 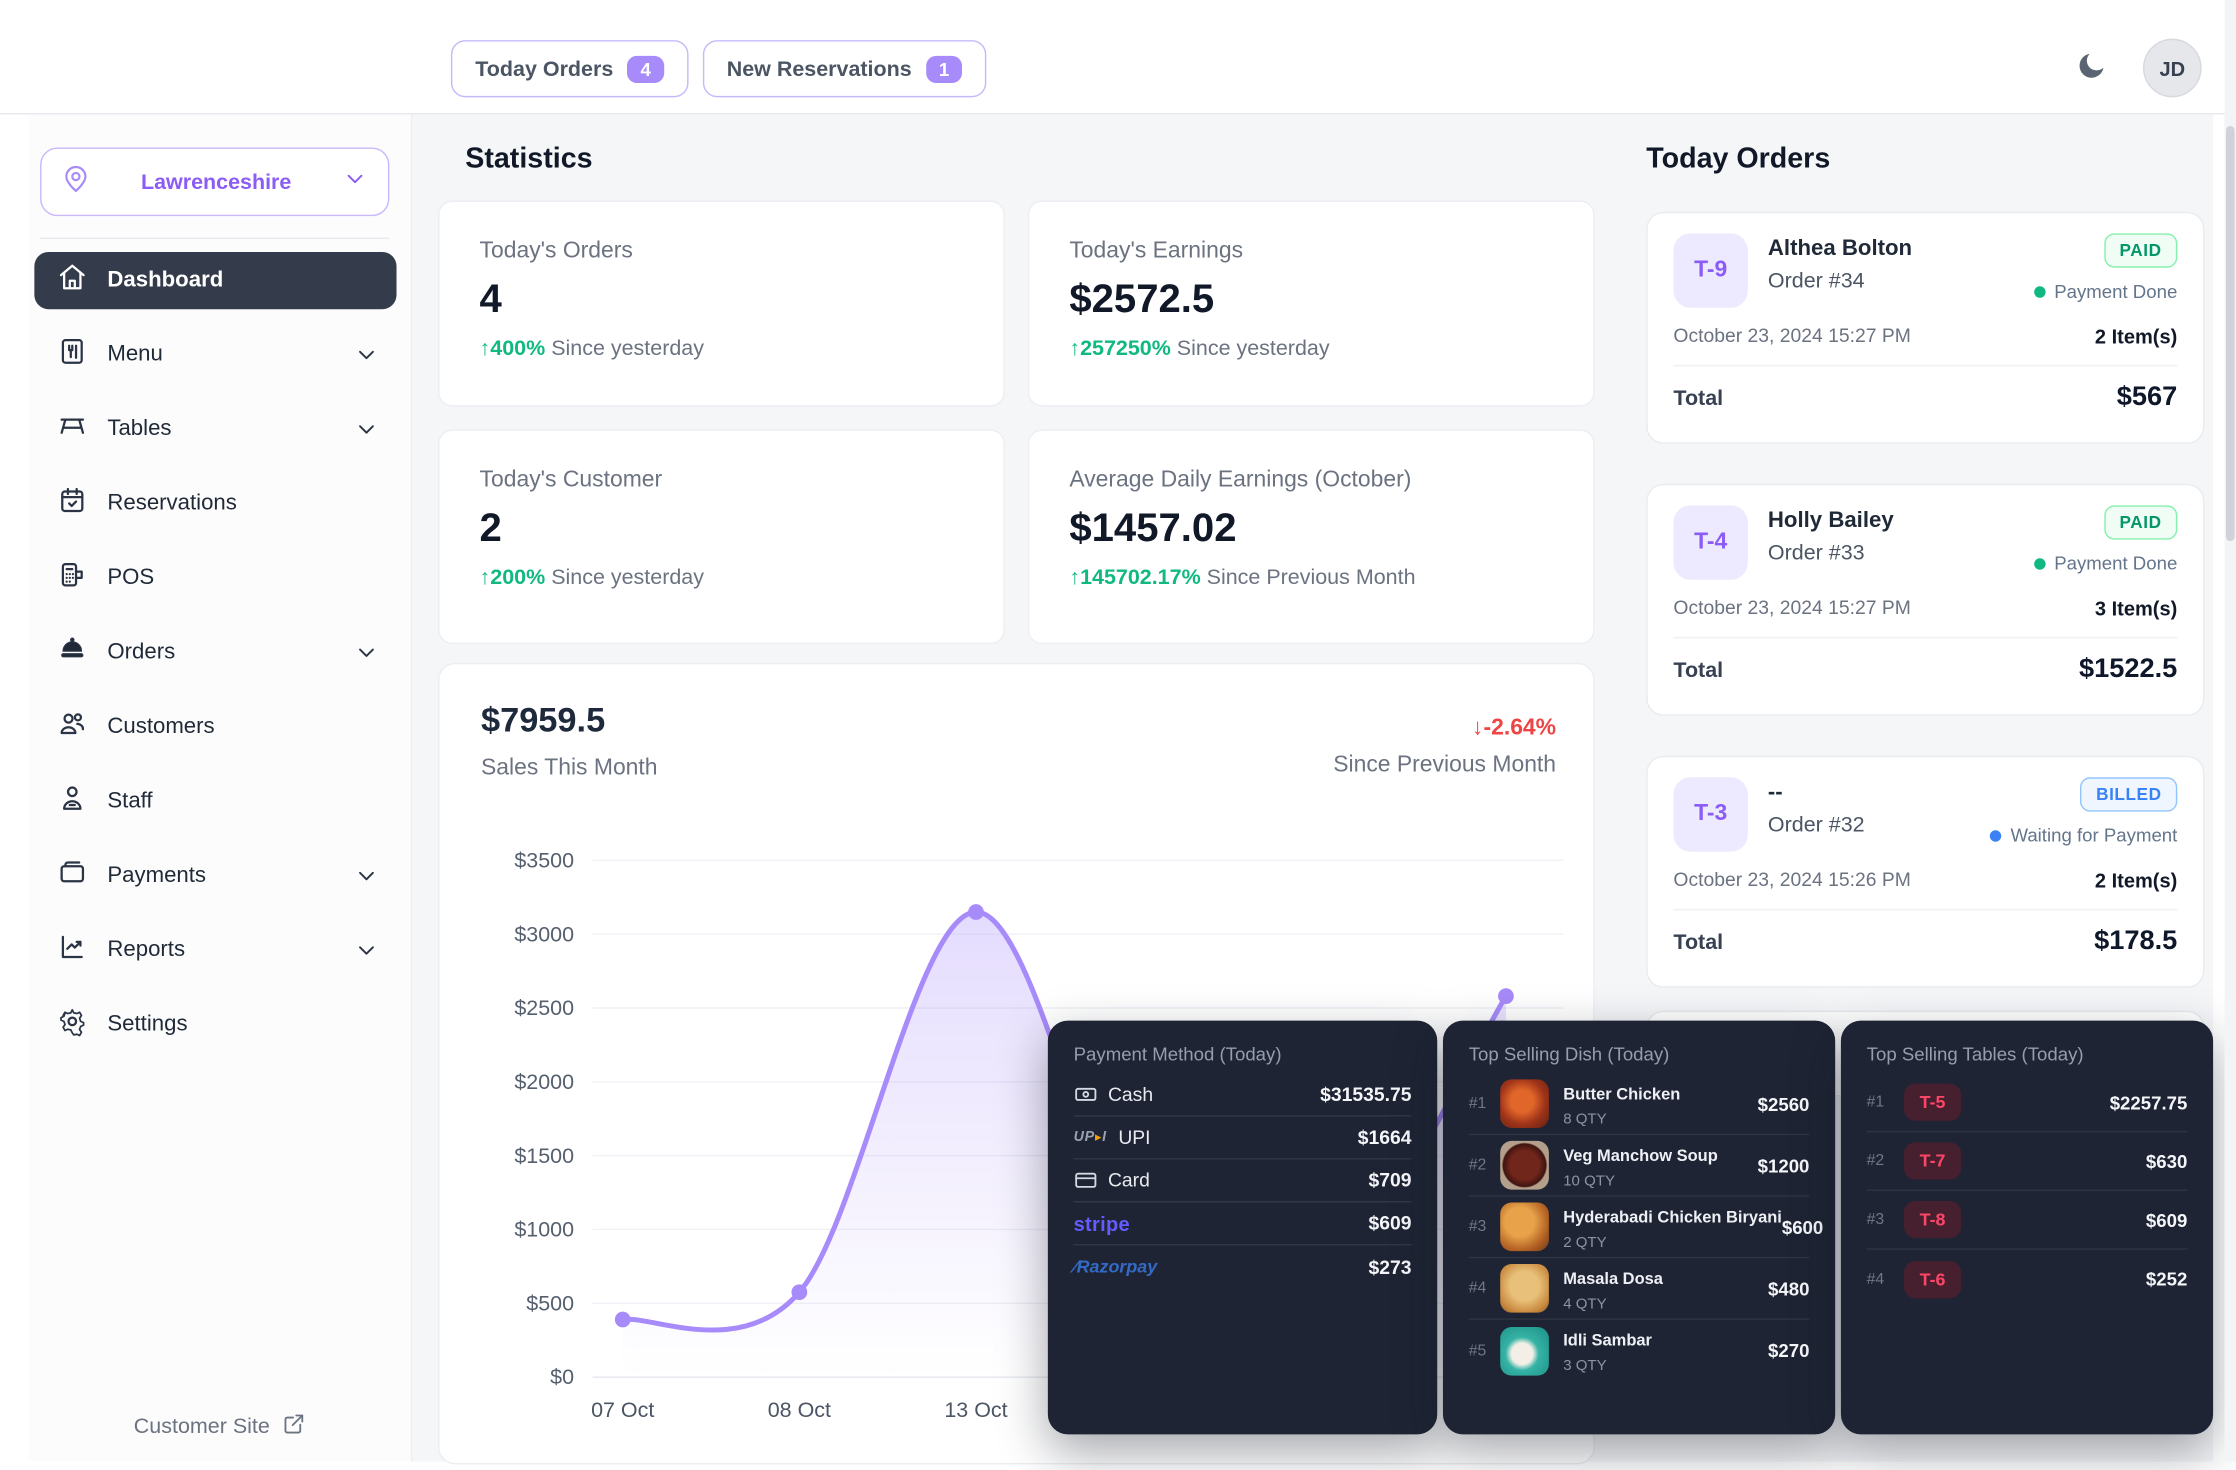 What do you see at coordinates (569, 768) in the screenshot?
I see `sales-subtitle: Sales This Month` at bounding box center [569, 768].